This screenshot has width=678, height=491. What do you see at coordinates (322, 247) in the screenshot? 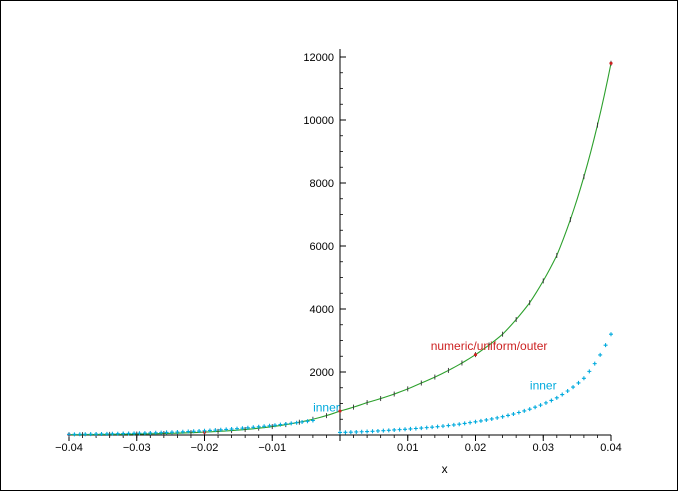
I see `y-tick-label: 6000` at bounding box center [322, 247].